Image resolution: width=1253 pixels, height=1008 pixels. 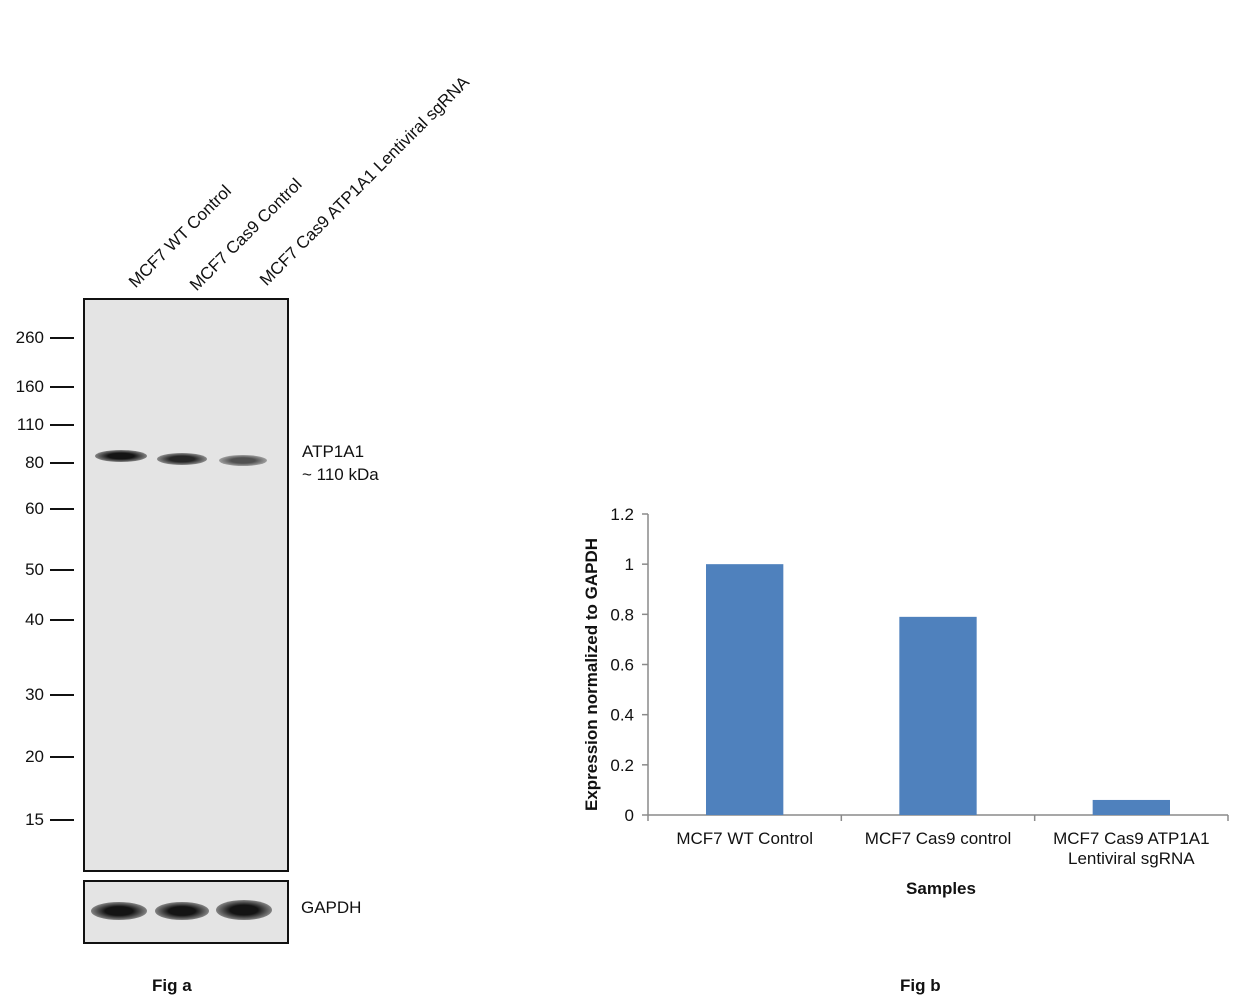 I want to click on y-tick-label: 0.8, so click(x=622, y=614).